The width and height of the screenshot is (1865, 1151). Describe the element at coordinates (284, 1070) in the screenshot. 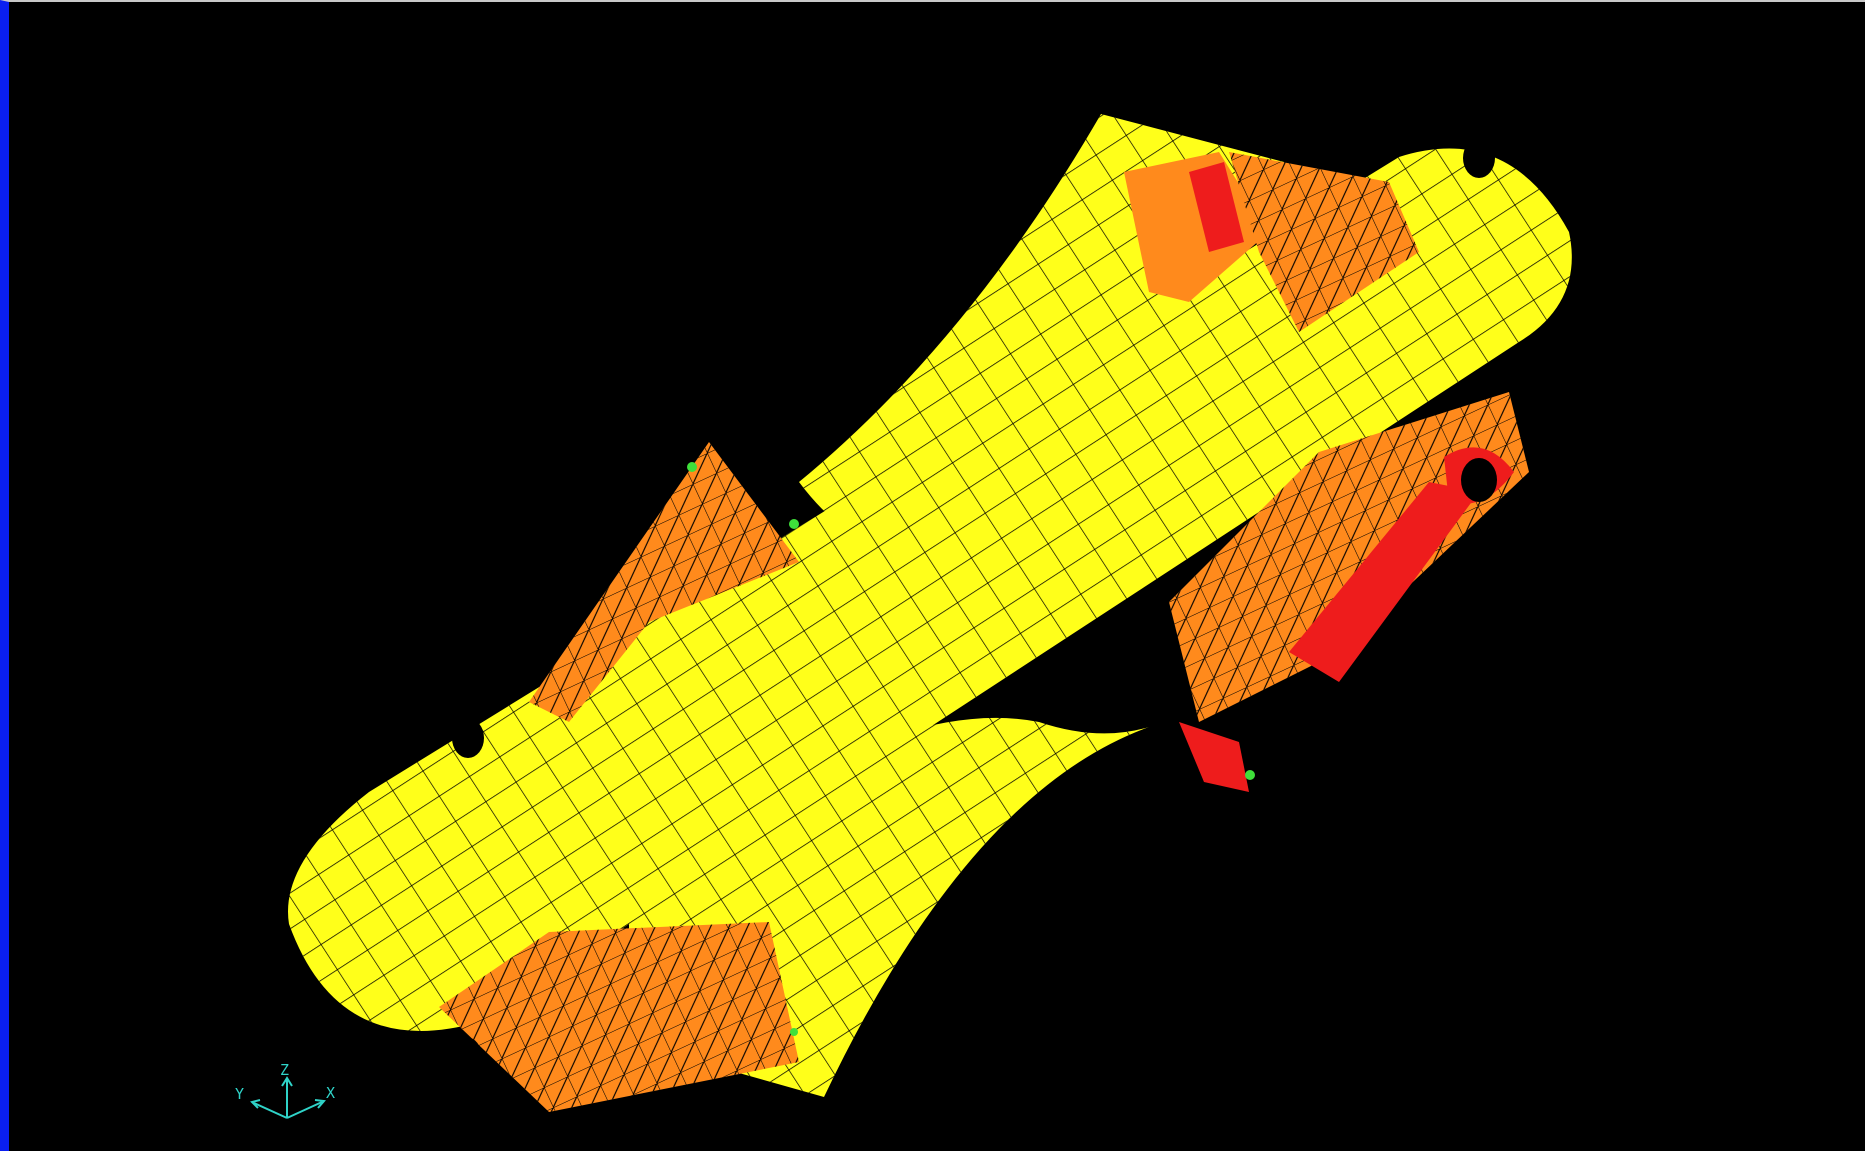

I see `triad-z-label: Z` at that location.